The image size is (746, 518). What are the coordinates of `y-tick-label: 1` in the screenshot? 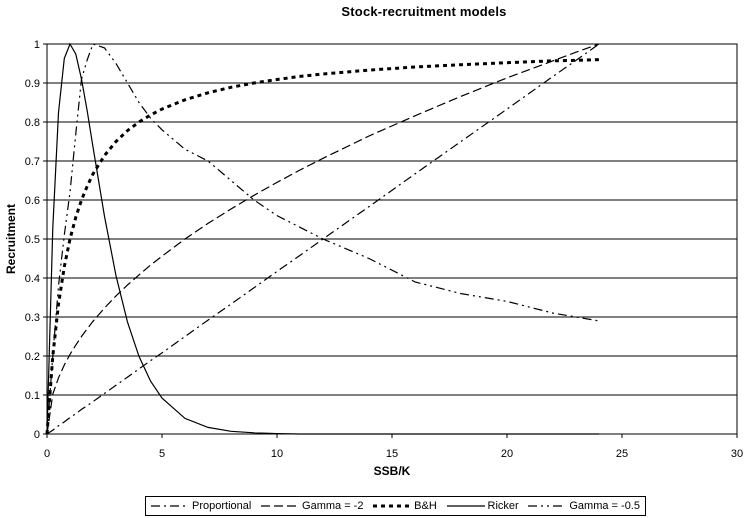 It's located at (37, 45).